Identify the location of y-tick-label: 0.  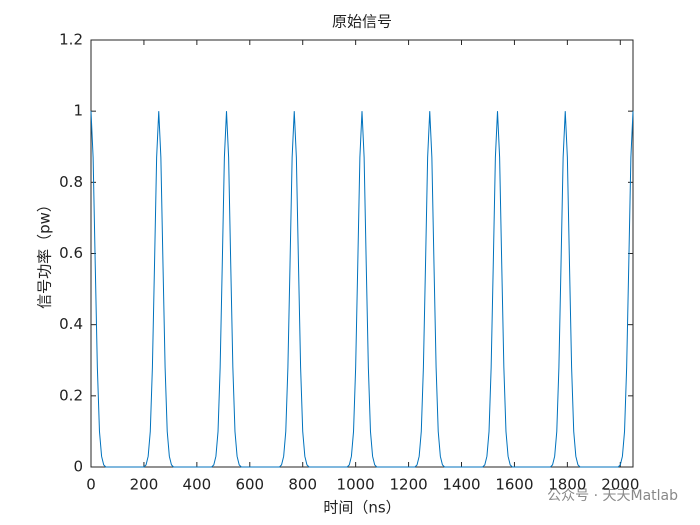
(78, 467).